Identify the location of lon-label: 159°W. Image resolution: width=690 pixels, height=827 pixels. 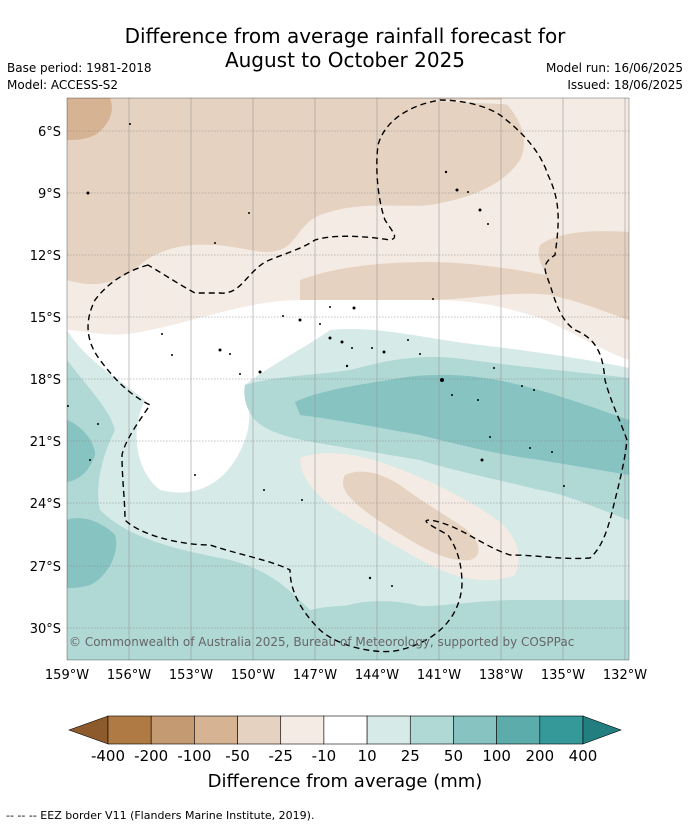
(67, 675).